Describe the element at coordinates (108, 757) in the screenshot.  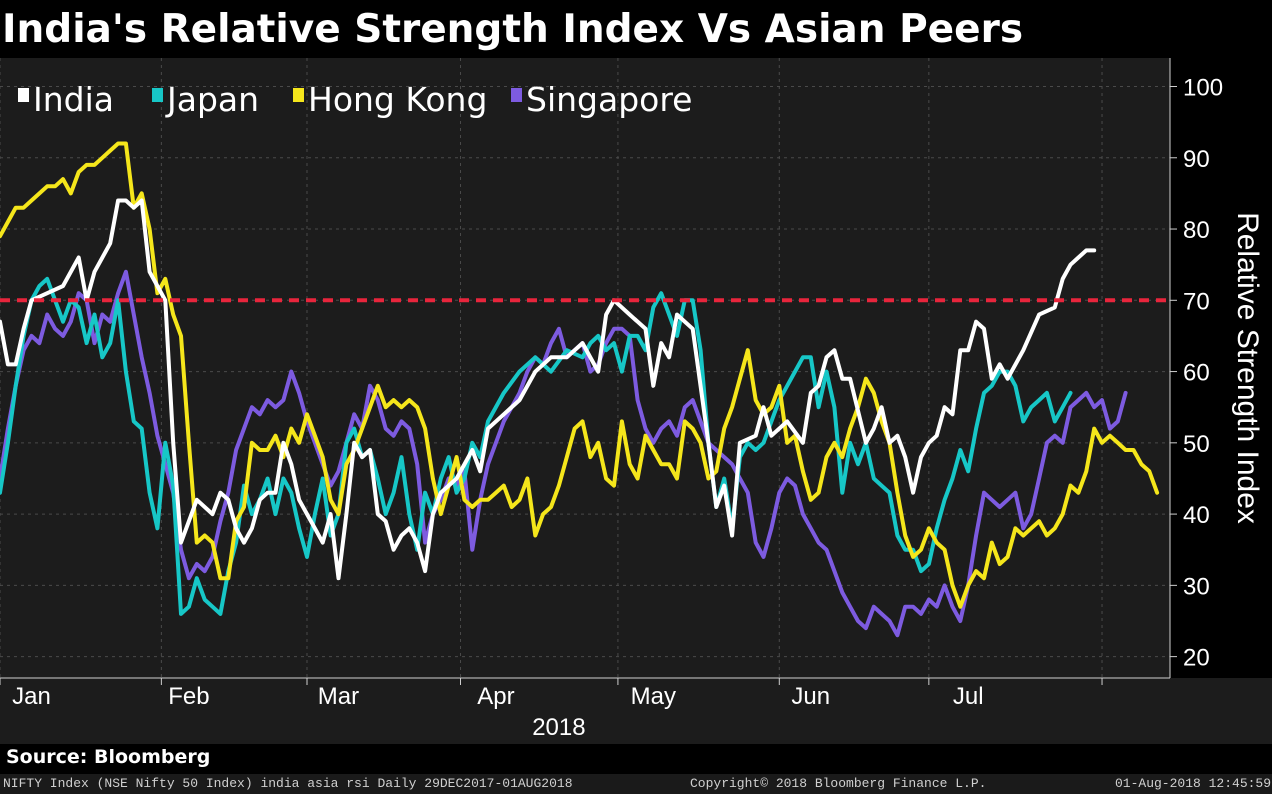
I see `source-note: Source: Bloomberg` at that location.